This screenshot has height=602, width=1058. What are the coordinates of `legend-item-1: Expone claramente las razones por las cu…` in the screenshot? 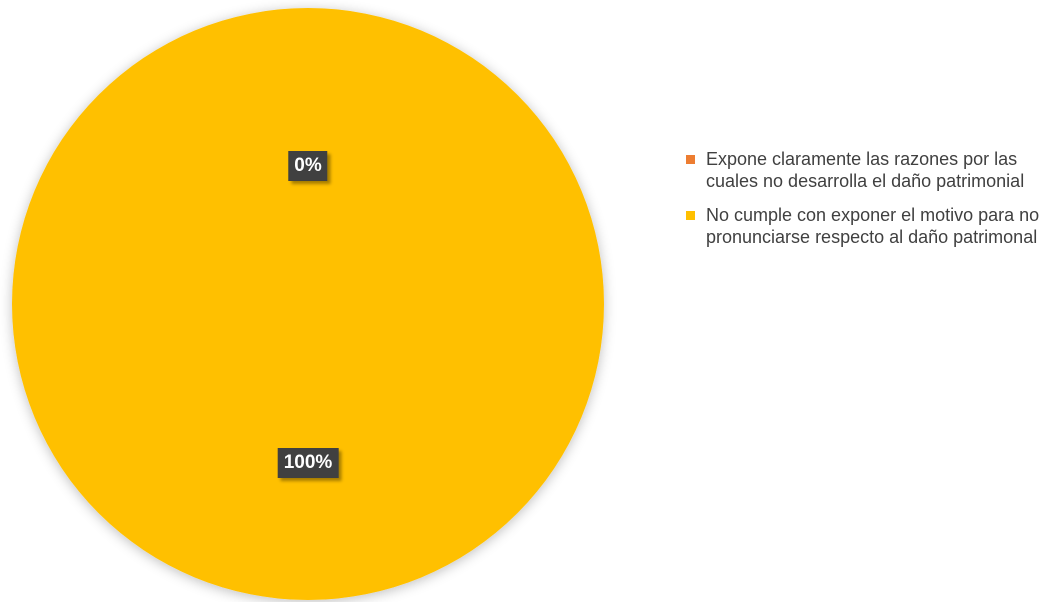 It's located at (866, 170).